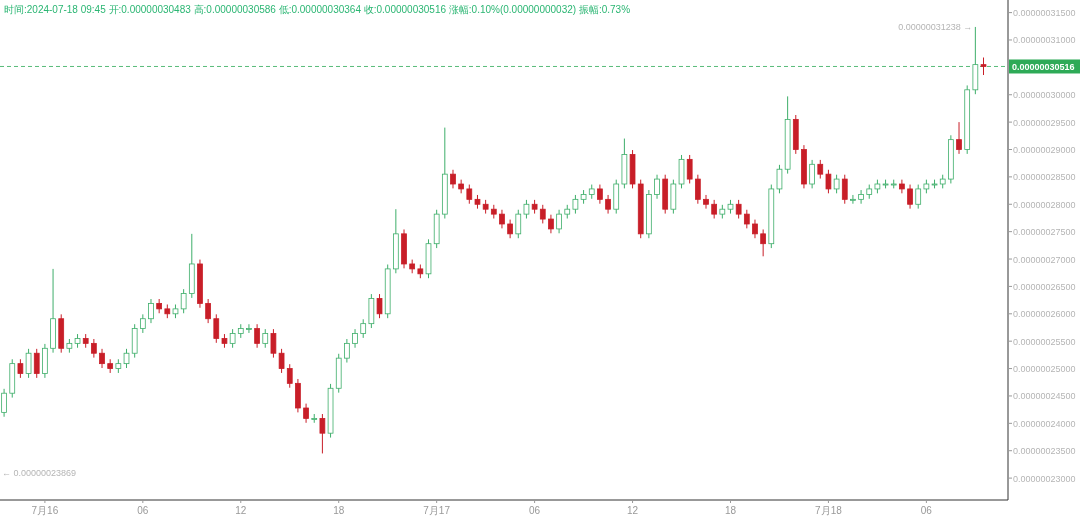 The image size is (1080, 518). I want to click on annotation: 0.00000031238 →, so click(935, 26).